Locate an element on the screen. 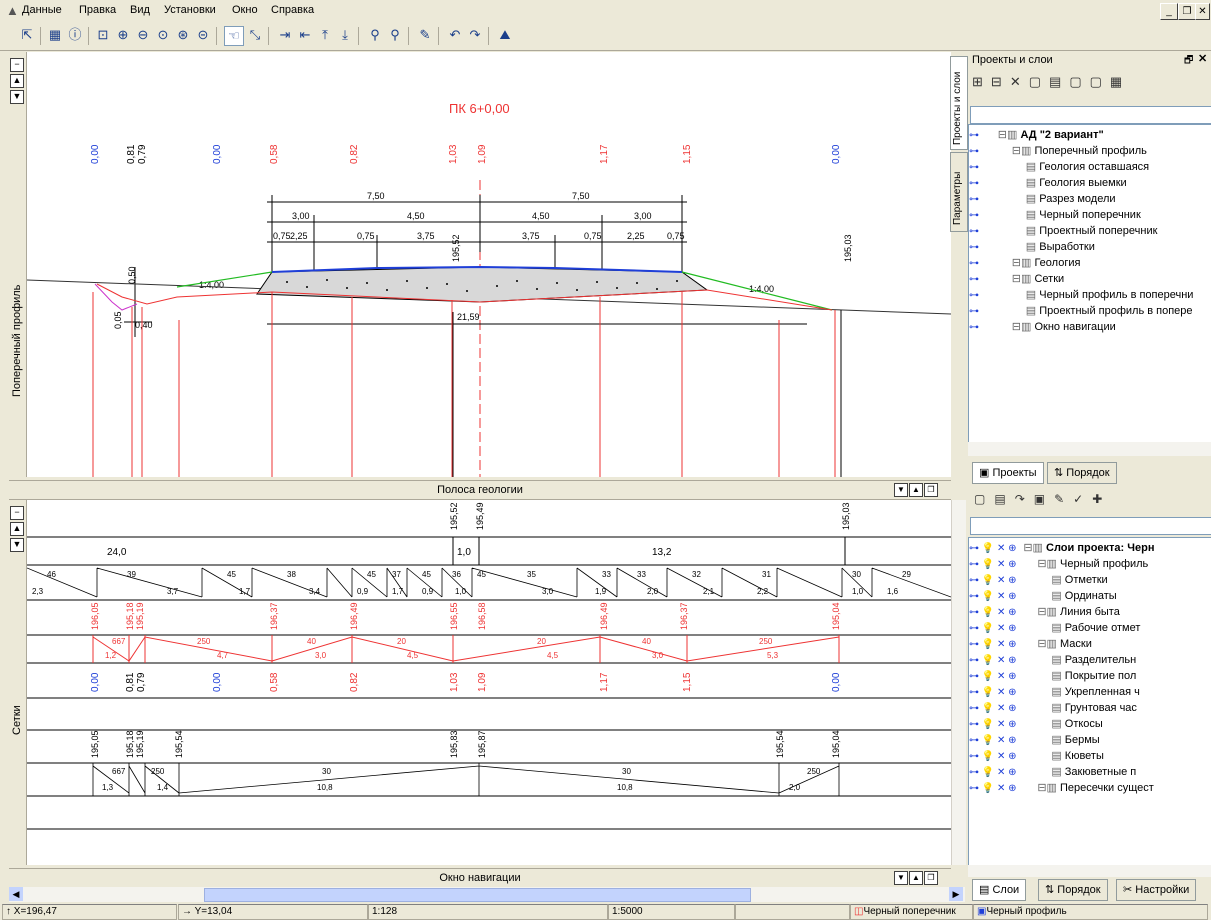 This screenshot has height=920, width=1211. restore-button: ❐ is located at coordinates (1187, 11).